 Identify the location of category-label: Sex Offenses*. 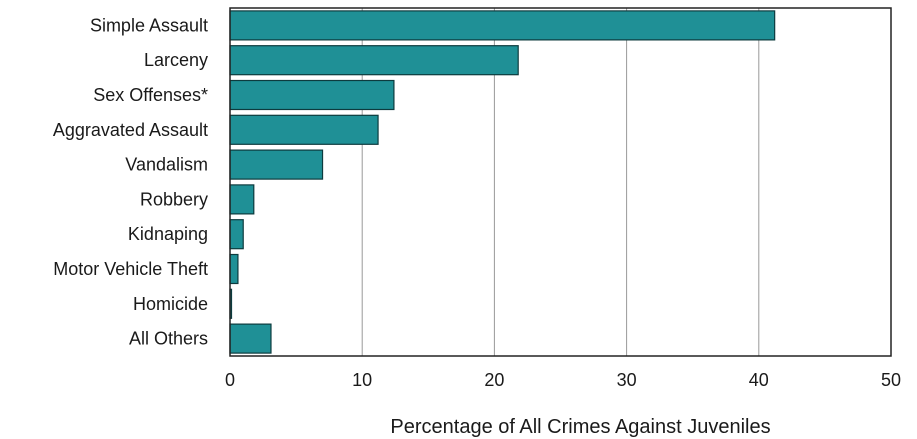
(150, 95).